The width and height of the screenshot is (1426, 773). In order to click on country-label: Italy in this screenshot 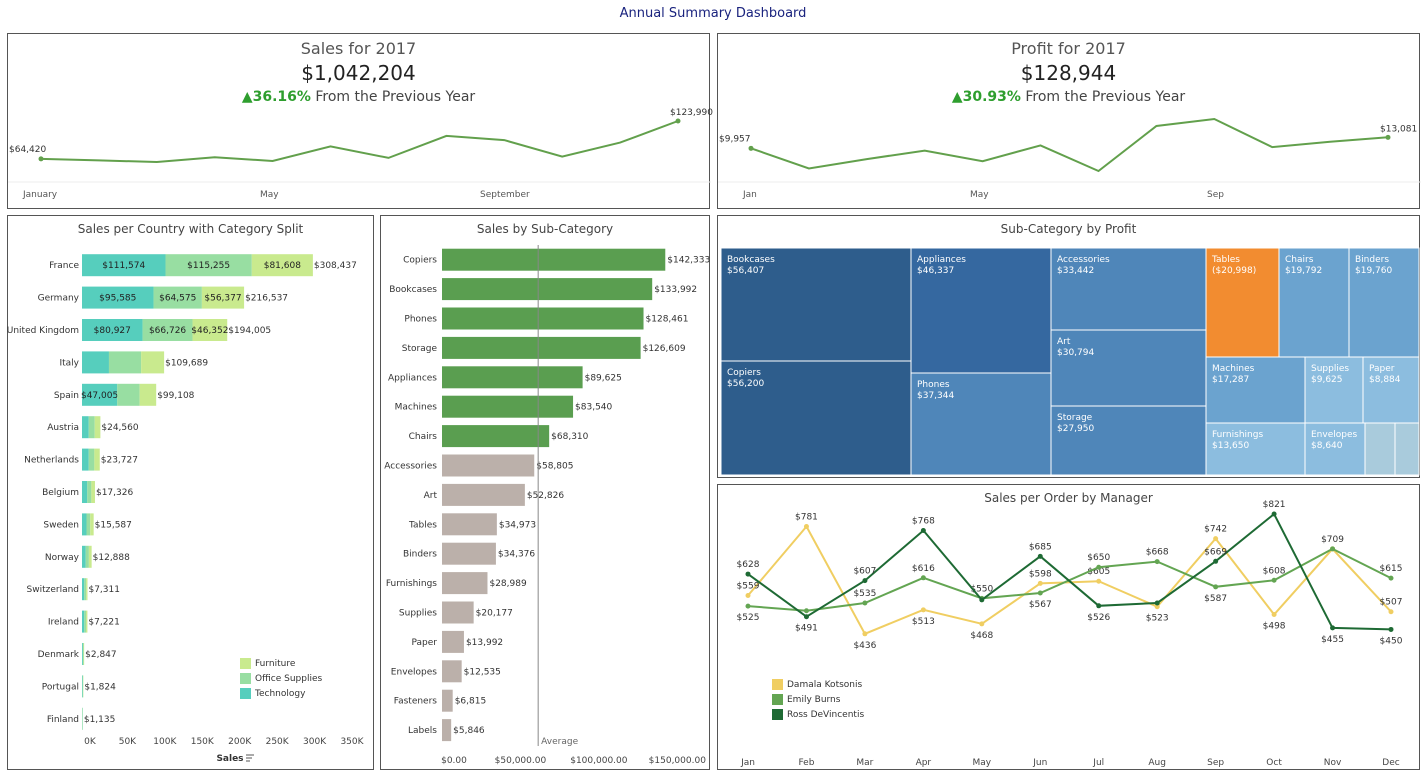, I will do `click(69, 363)`.